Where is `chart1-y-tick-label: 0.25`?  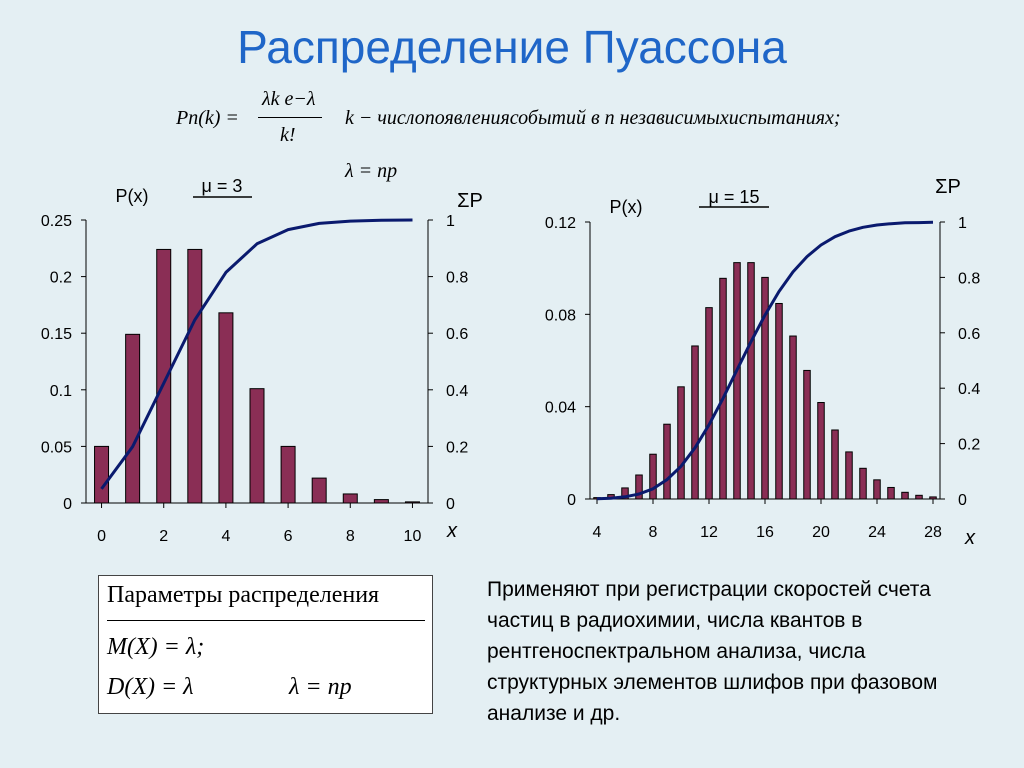
chart1-y-tick-label: 0.25 is located at coordinates (56, 221).